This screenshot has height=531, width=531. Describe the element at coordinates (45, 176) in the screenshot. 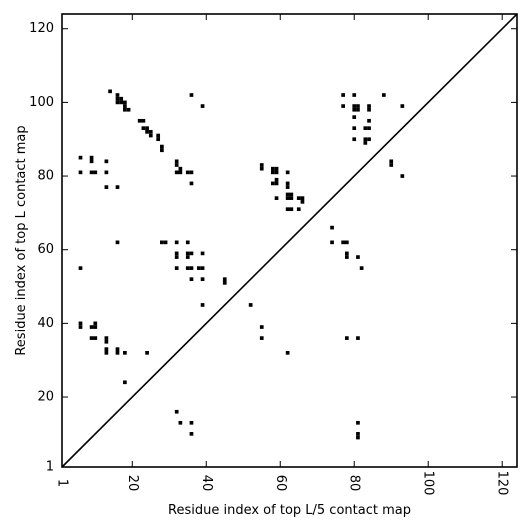

I see `y-tick-label: 80` at that location.